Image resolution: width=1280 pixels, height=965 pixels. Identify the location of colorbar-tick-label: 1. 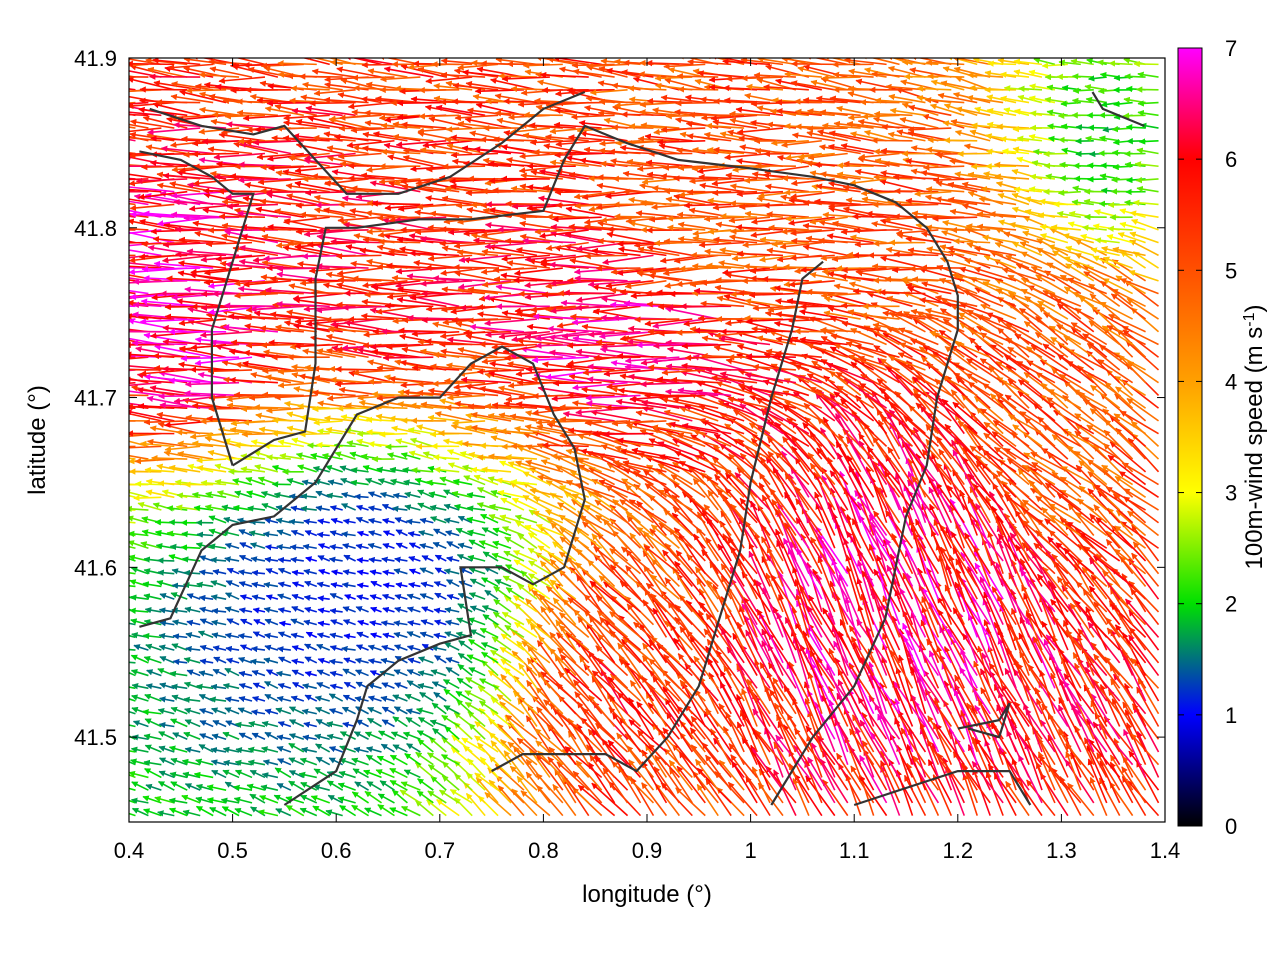
(1231, 715).